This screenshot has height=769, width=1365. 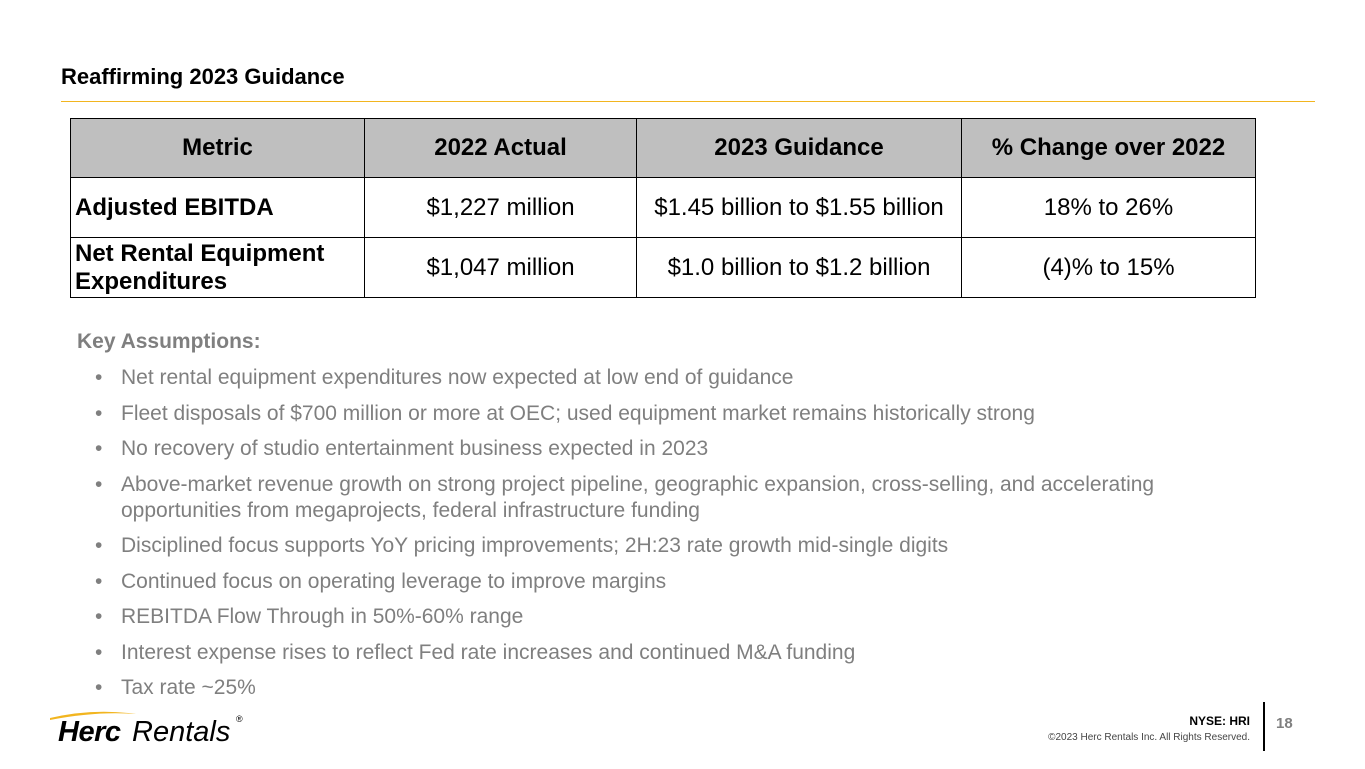 What do you see at coordinates (203, 76) in the screenshot?
I see `page-title: Reaffirming 2023 Guidance` at bounding box center [203, 76].